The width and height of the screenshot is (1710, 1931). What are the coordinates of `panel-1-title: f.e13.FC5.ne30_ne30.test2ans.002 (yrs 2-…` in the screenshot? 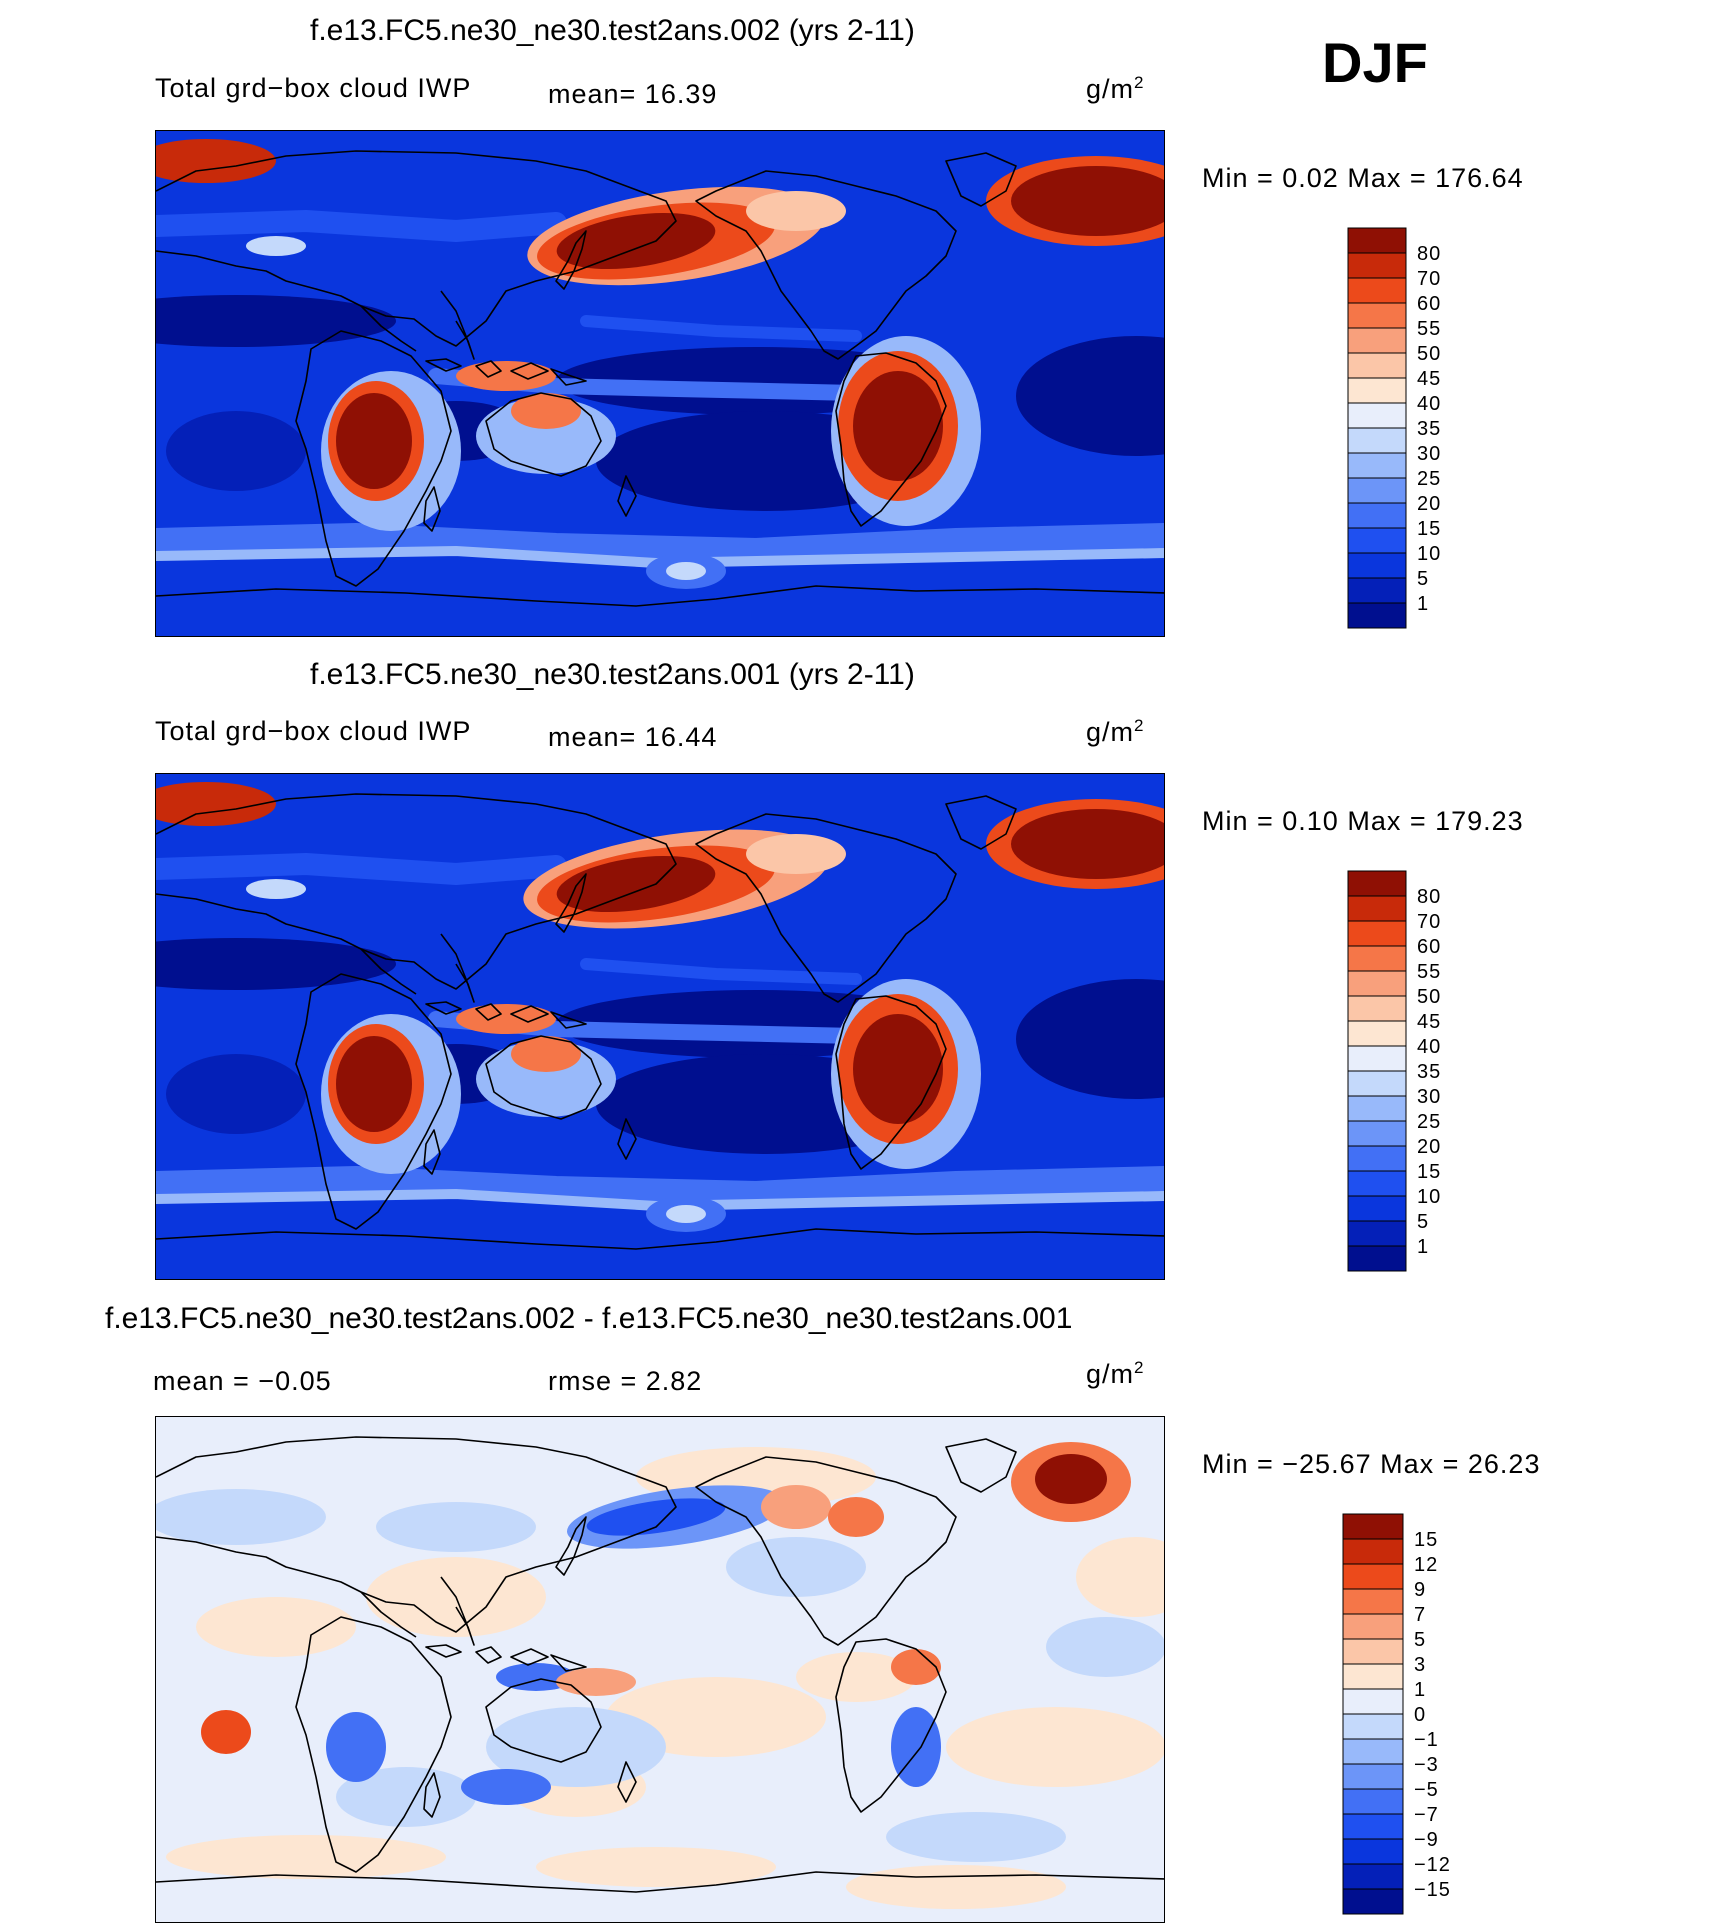 It's located at (612, 30).